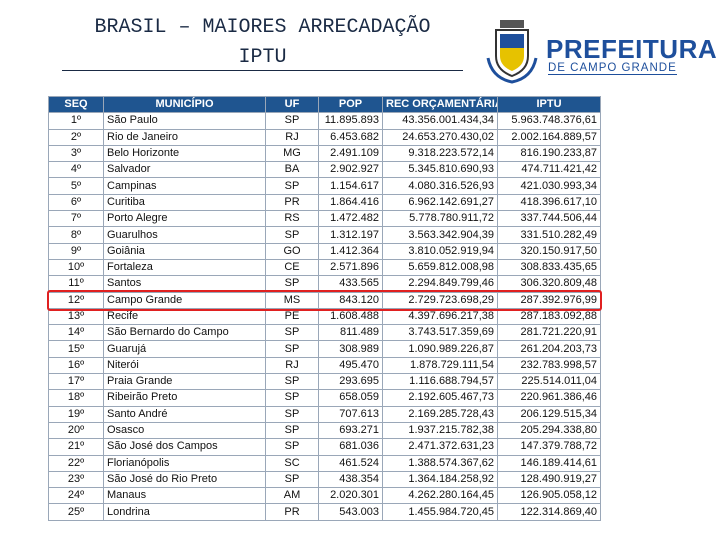 Image resolution: width=720 pixels, height=540 pixels. I want to click on table-cell: 2.729.723.698,29, so click(440, 300).